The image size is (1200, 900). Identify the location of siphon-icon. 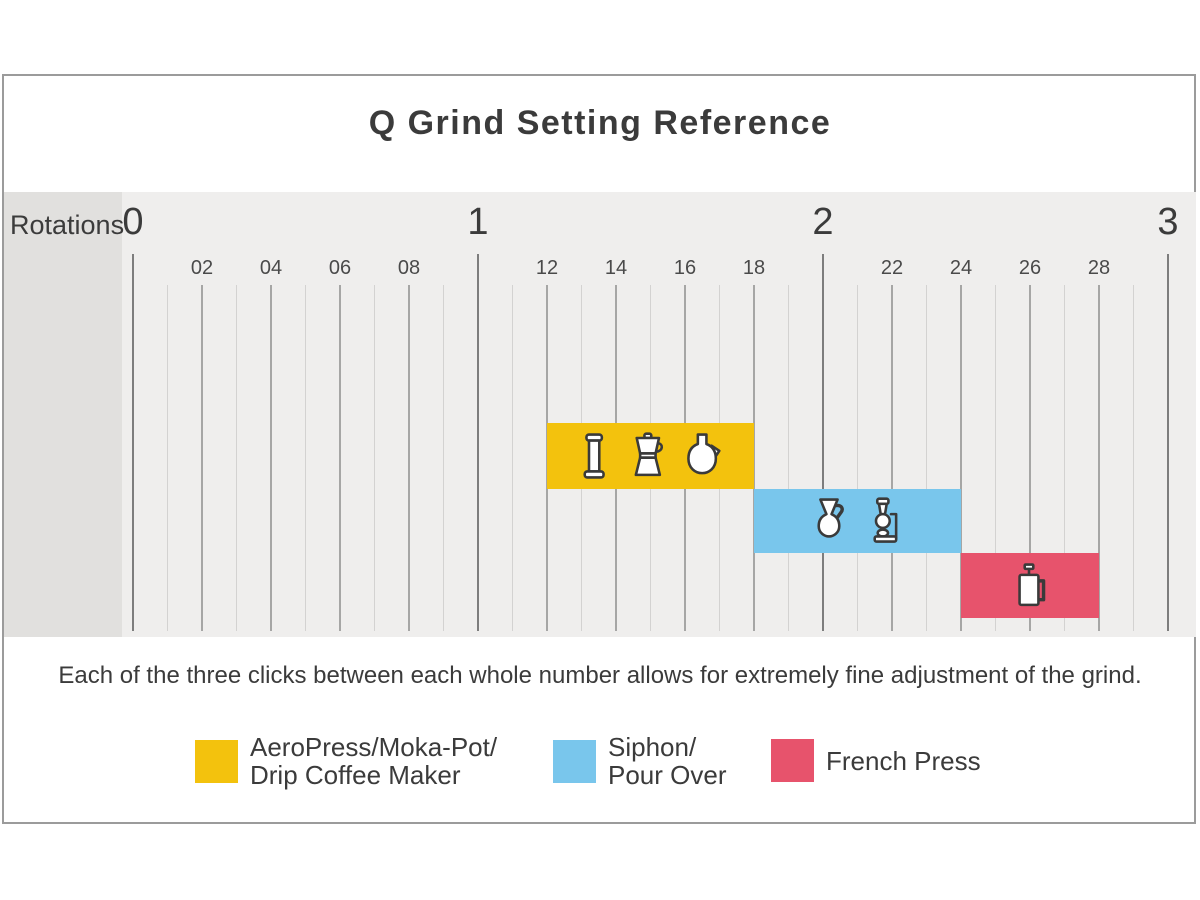
(884, 520).